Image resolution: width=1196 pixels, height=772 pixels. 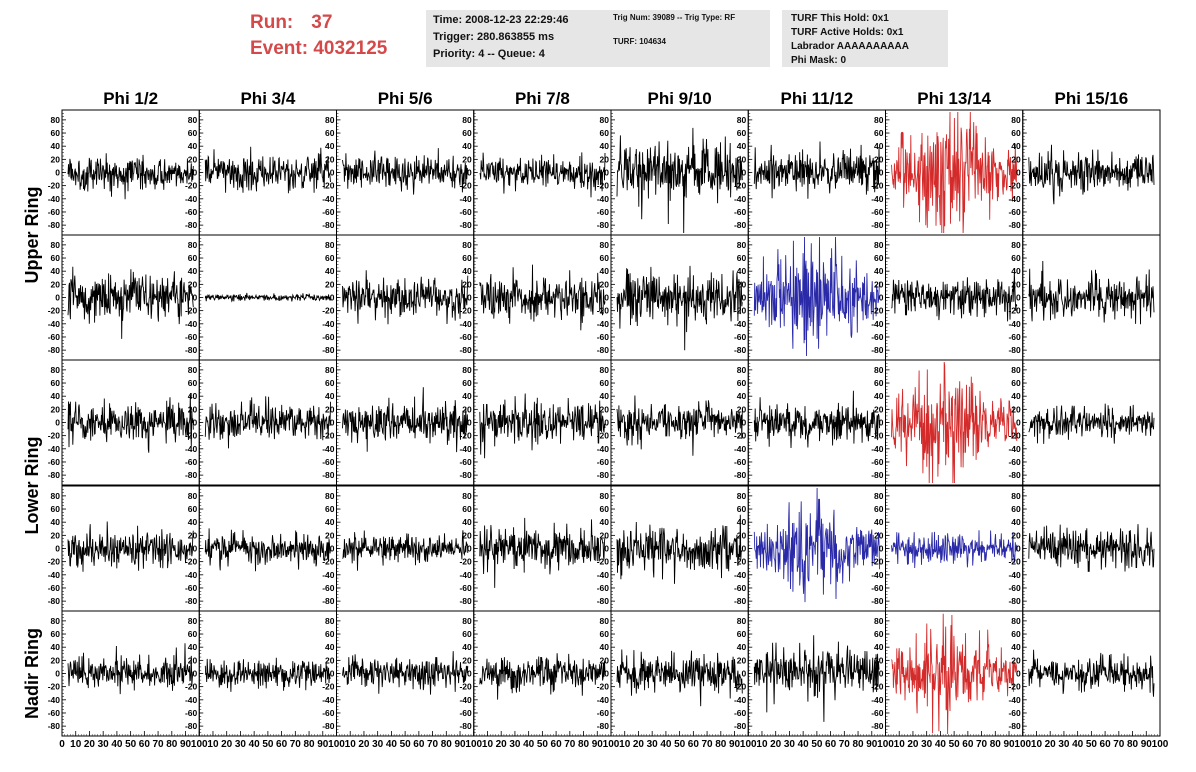 I want to click on x-tick-label: 60, so click(x=282, y=744).